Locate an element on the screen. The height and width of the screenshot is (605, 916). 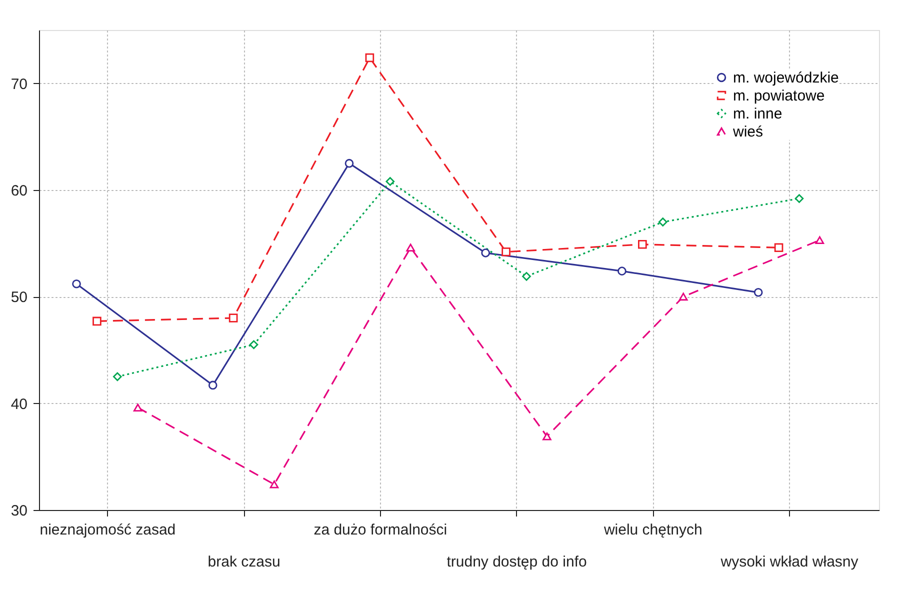
x-tick-label: za dużo formalności is located at coordinates (381, 530).